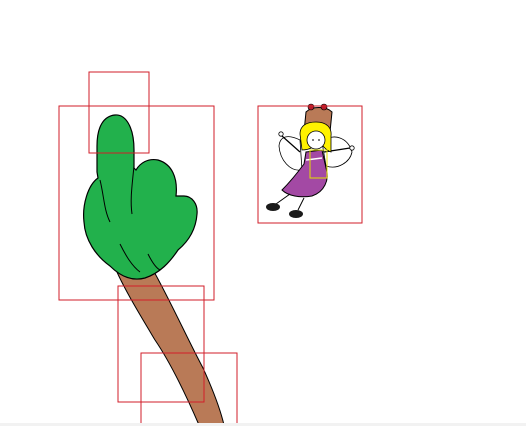 This screenshot has height=430, width=526. I want to click on fairy-right-leg, so click(301, 204).